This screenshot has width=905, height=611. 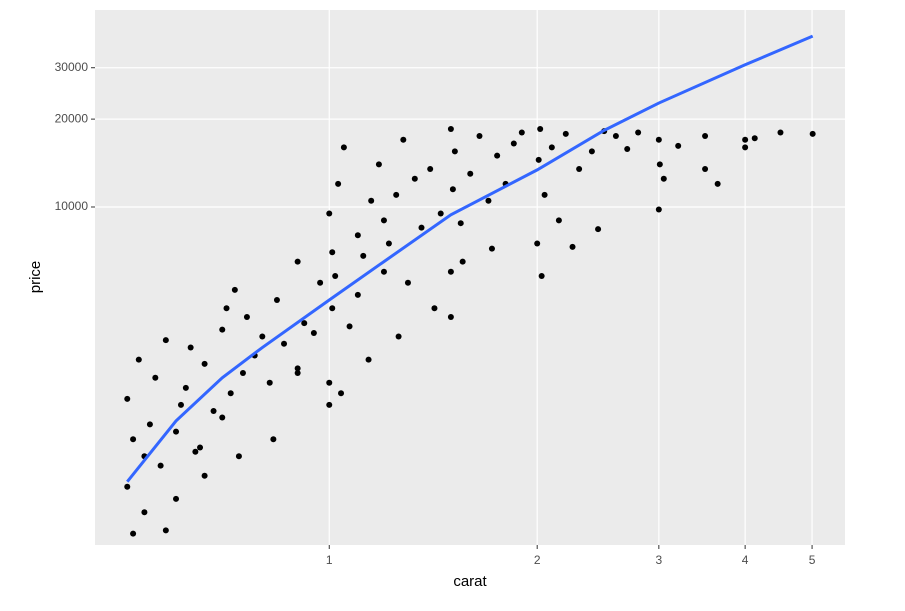 I want to click on x-tick-label: 4, so click(x=745, y=560).